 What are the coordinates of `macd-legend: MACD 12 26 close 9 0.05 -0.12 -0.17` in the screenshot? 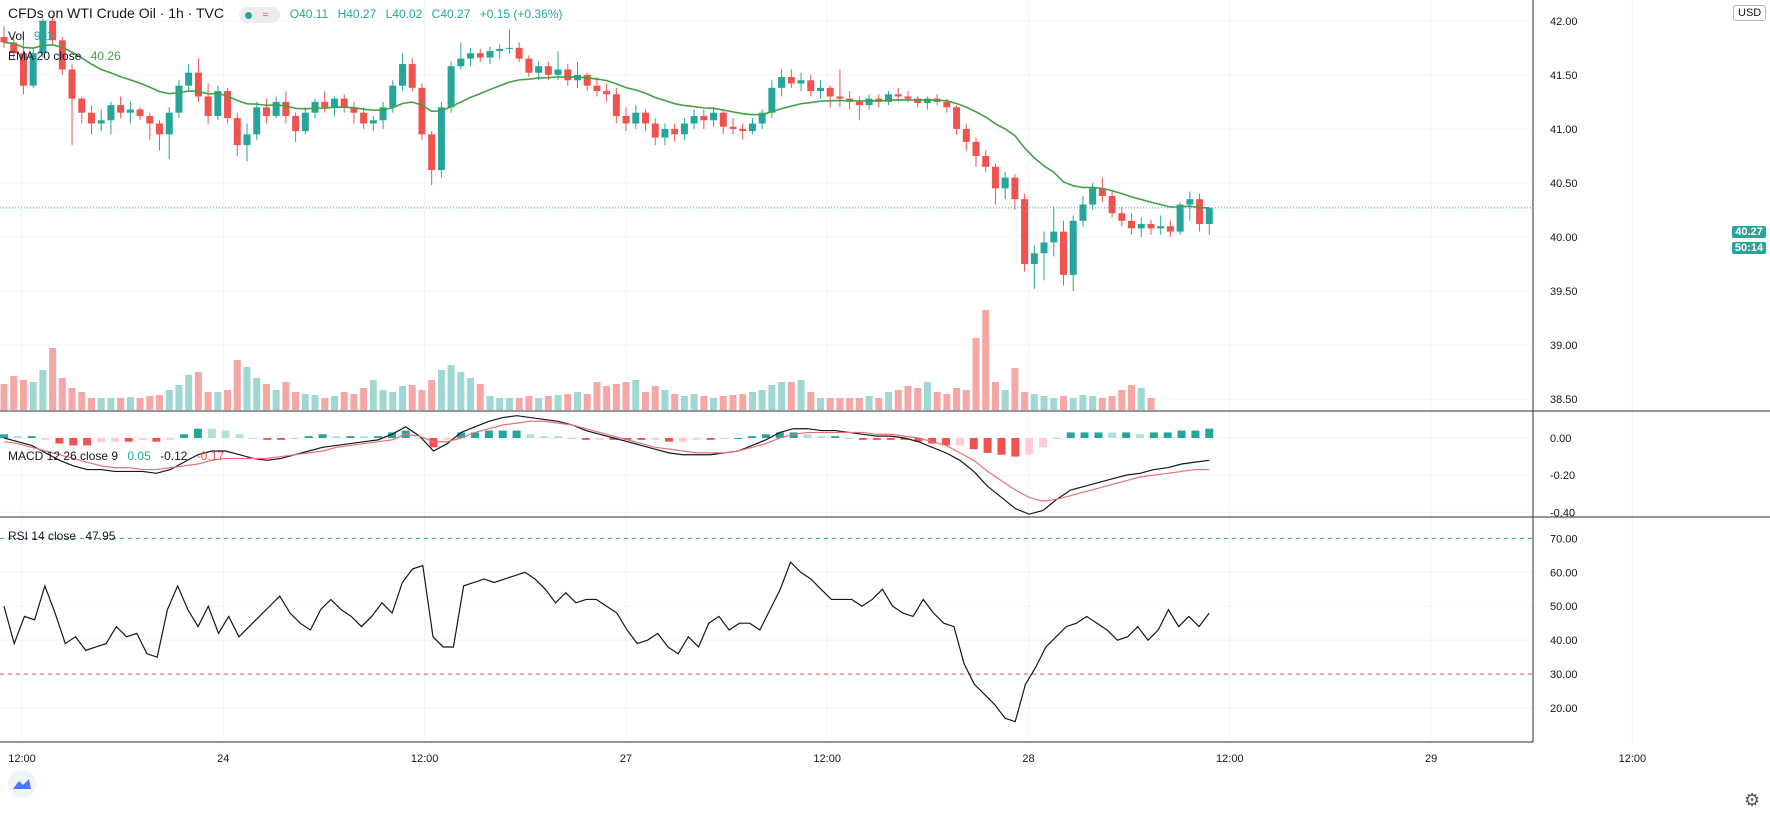 It's located at (119, 456).